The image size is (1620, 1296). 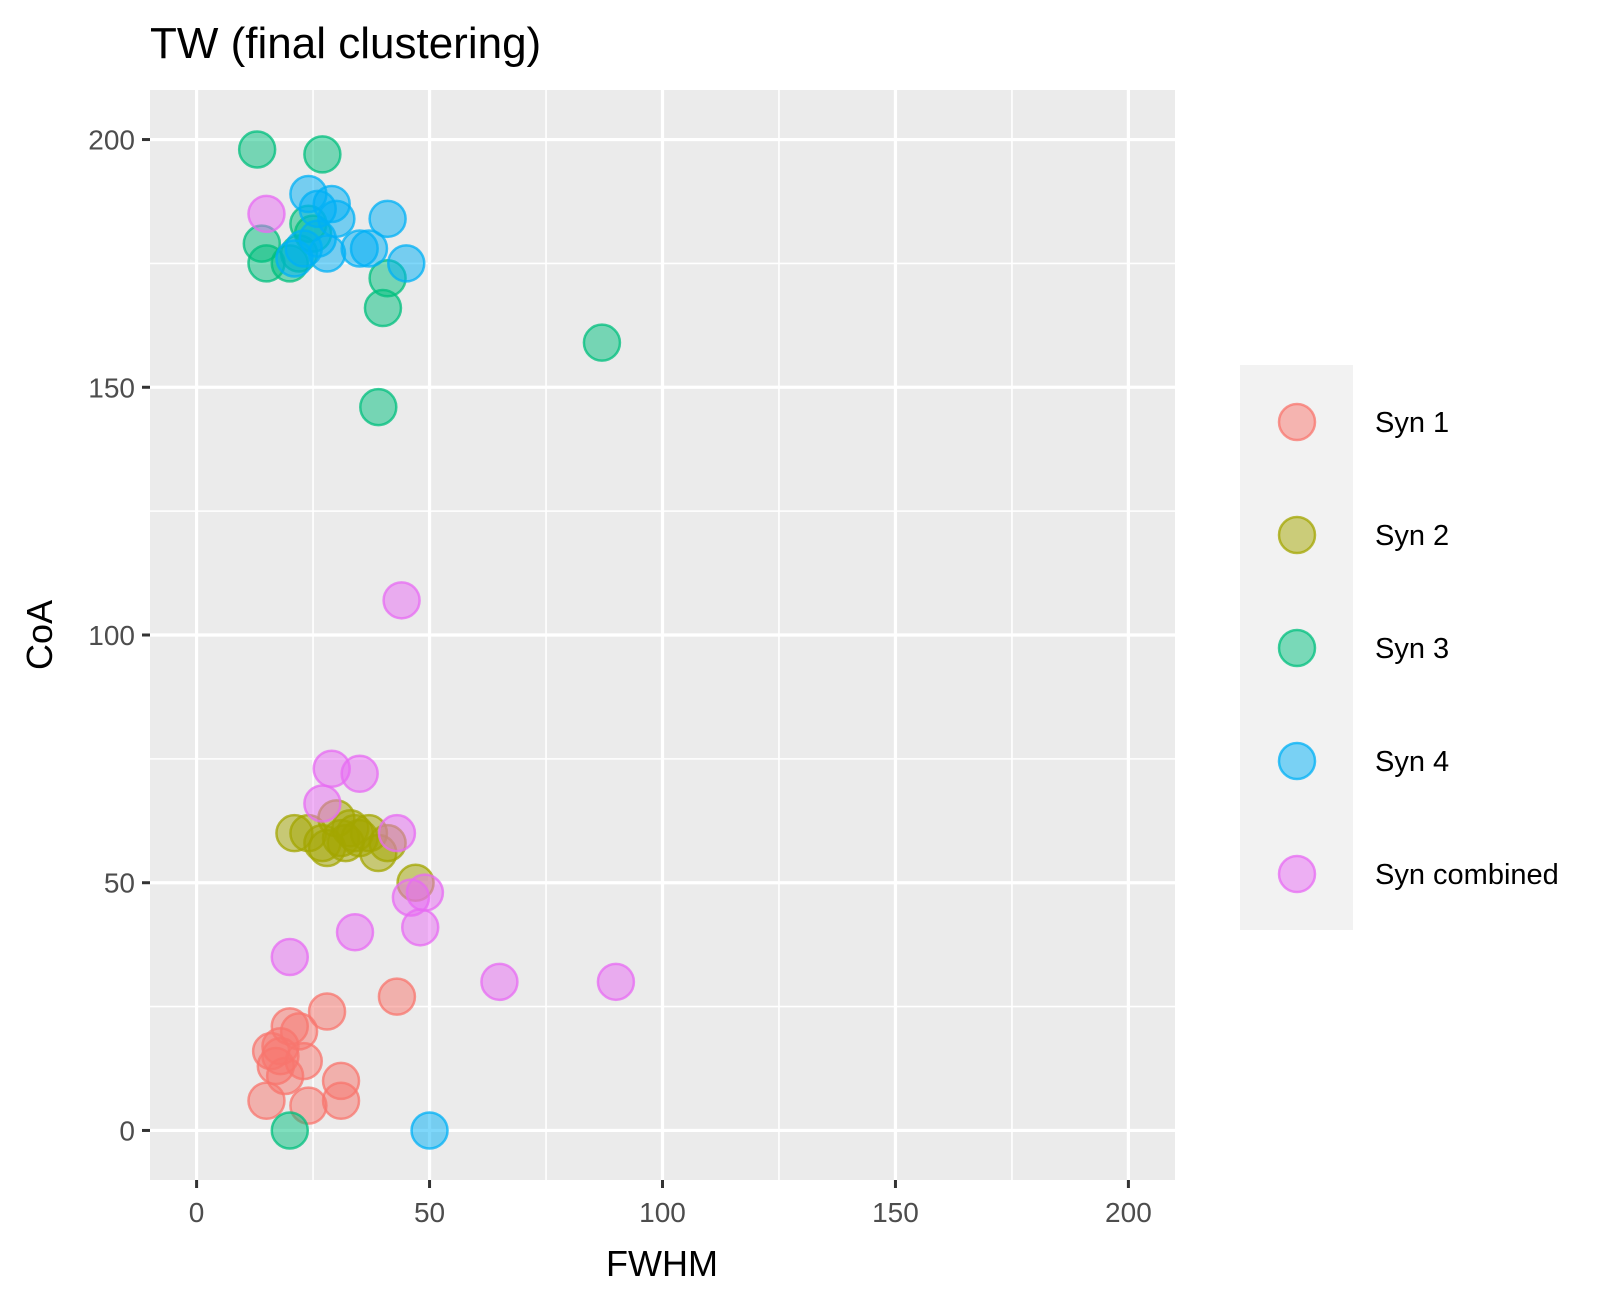 What do you see at coordinates (127, 1130) in the screenshot?
I see `y-tick-label: 0` at bounding box center [127, 1130].